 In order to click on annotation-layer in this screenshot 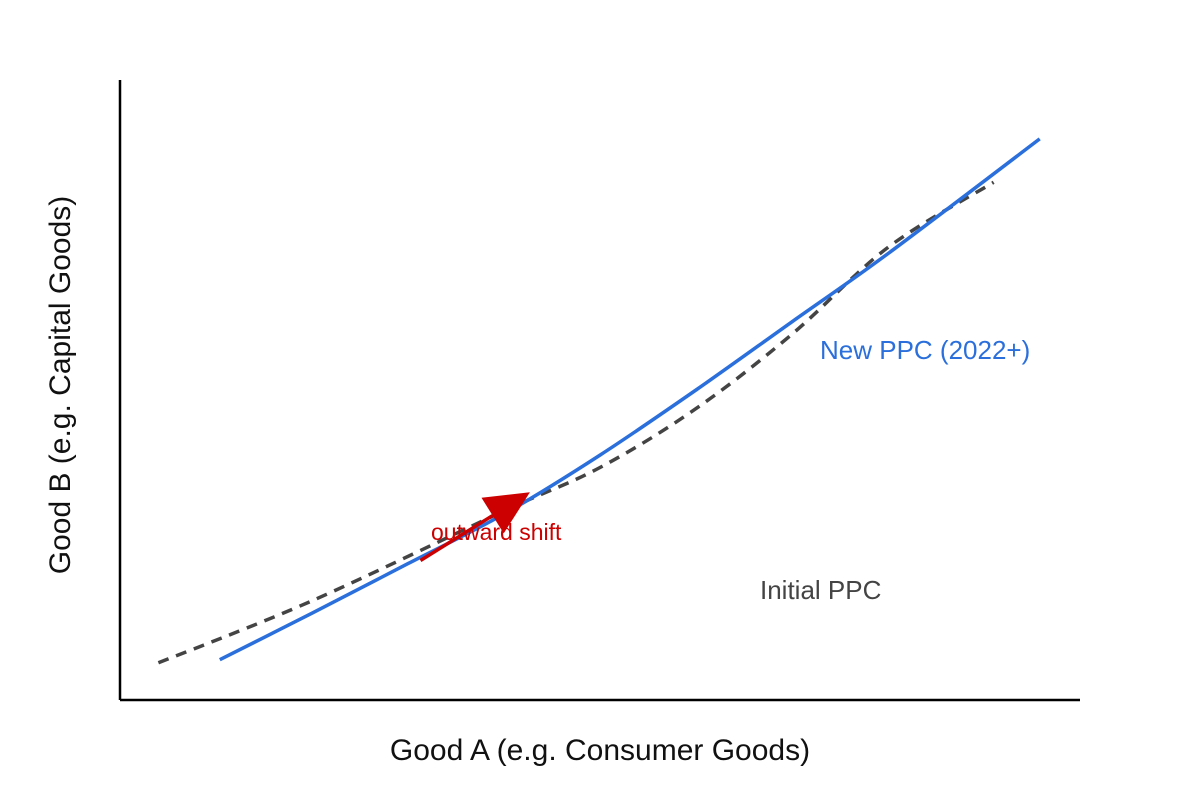, I will do `click(474, 527)`.